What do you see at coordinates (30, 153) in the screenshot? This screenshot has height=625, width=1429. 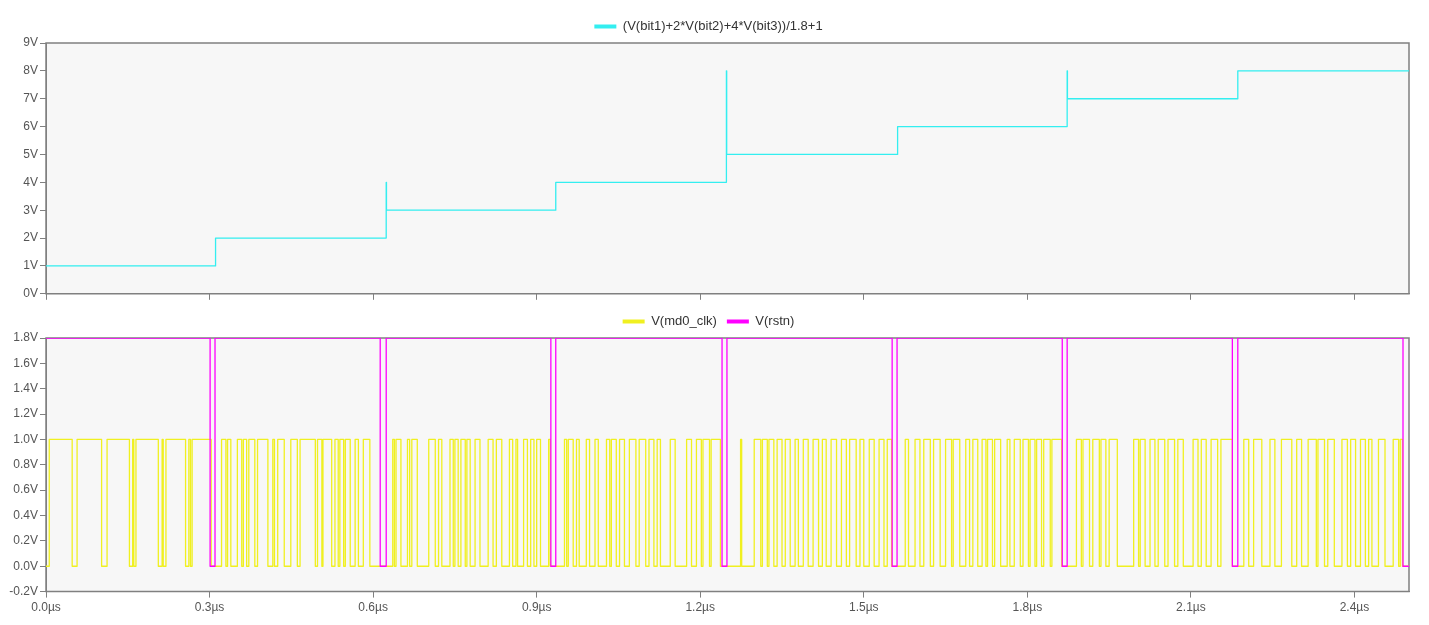 I see `y-tick-label: 5V` at bounding box center [30, 153].